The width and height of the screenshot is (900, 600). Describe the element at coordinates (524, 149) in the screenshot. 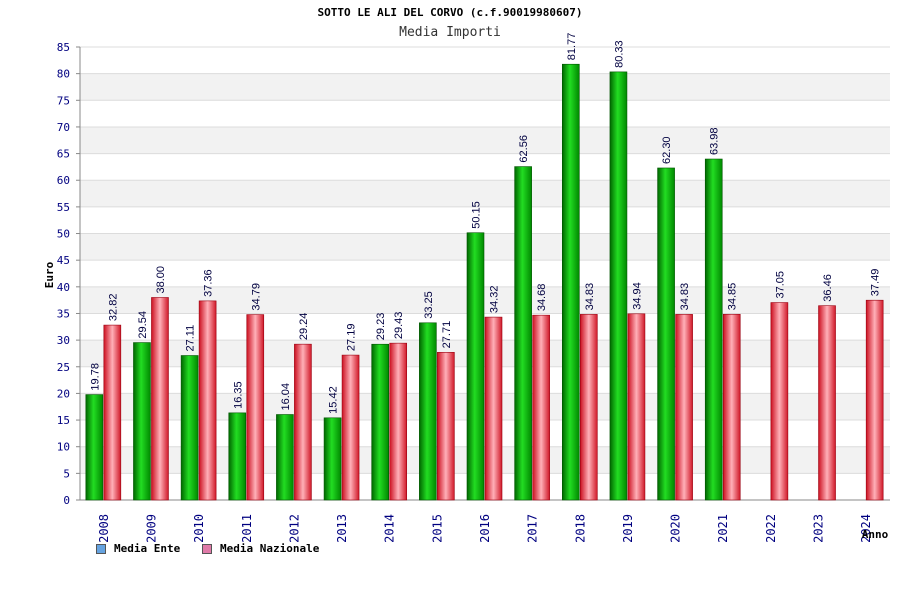

I see `data-label-media-ente: 62.56` at that location.